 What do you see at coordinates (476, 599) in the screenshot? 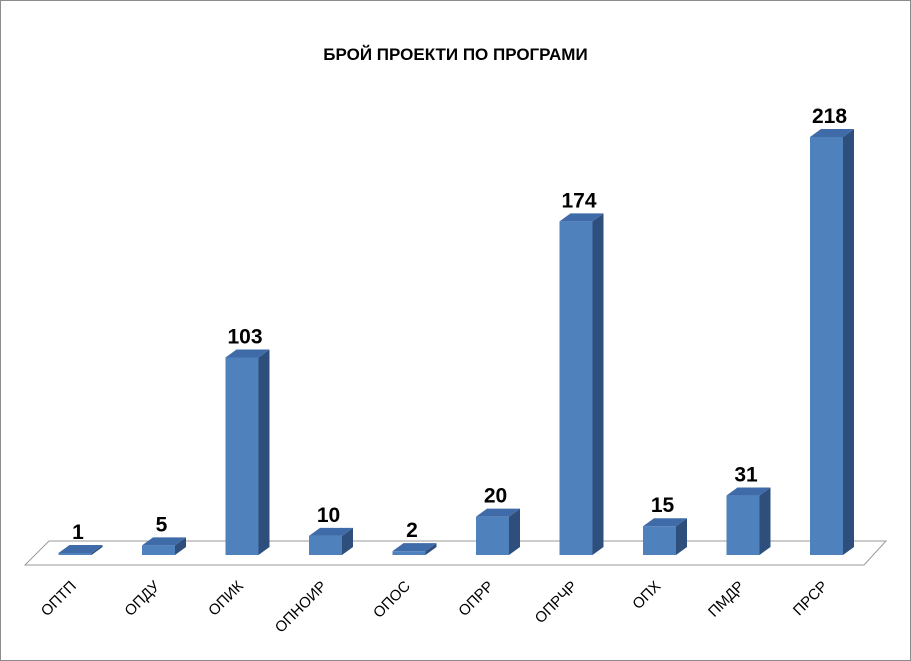
I see `category-label: ОПРР` at bounding box center [476, 599].